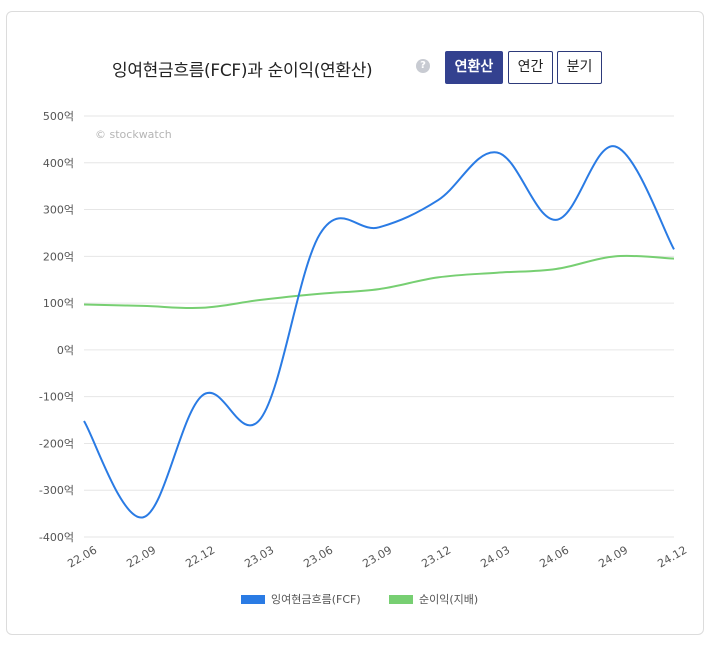 The width and height of the screenshot is (716, 647). I want to click on watermark-text: © stockwatch, so click(133, 134).